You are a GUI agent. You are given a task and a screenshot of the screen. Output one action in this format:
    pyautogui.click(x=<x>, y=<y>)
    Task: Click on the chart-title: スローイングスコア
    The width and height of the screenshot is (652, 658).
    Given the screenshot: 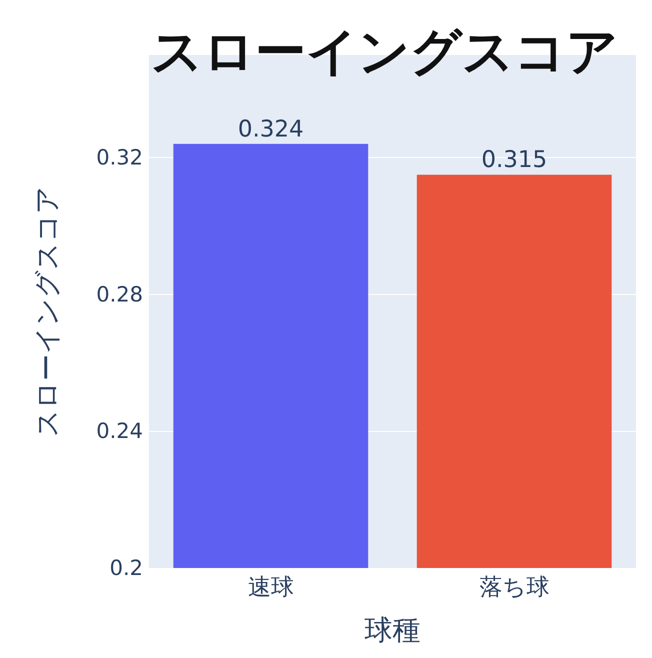 What is the action you would take?
    pyautogui.click(x=384, y=52)
    